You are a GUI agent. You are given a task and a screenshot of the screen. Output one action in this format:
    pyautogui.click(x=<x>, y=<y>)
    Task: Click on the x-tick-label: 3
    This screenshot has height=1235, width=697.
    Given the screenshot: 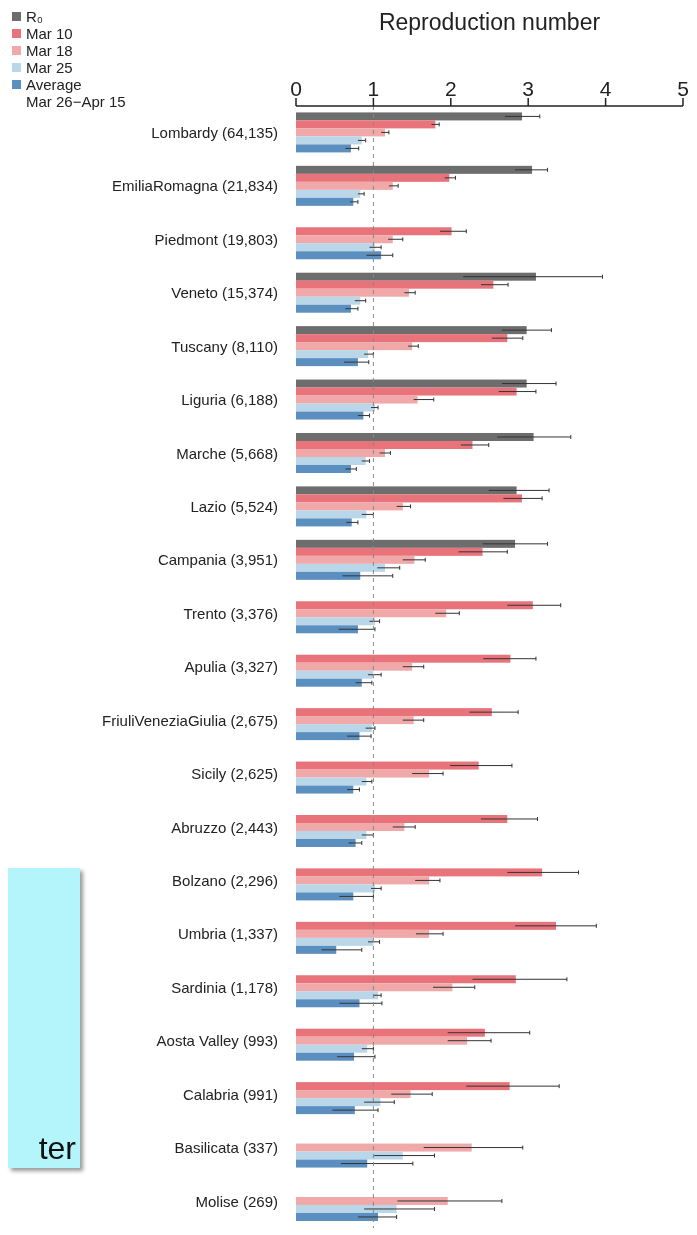 What is the action you would take?
    pyautogui.click(x=528, y=88)
    